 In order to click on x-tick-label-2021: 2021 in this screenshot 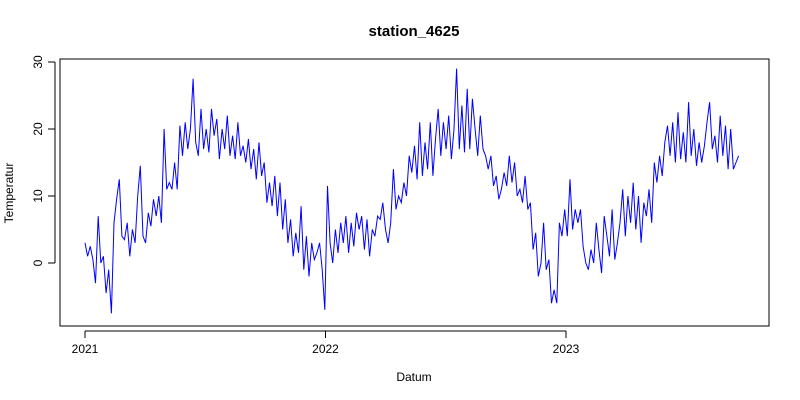, I will do `click(85, 349)`.